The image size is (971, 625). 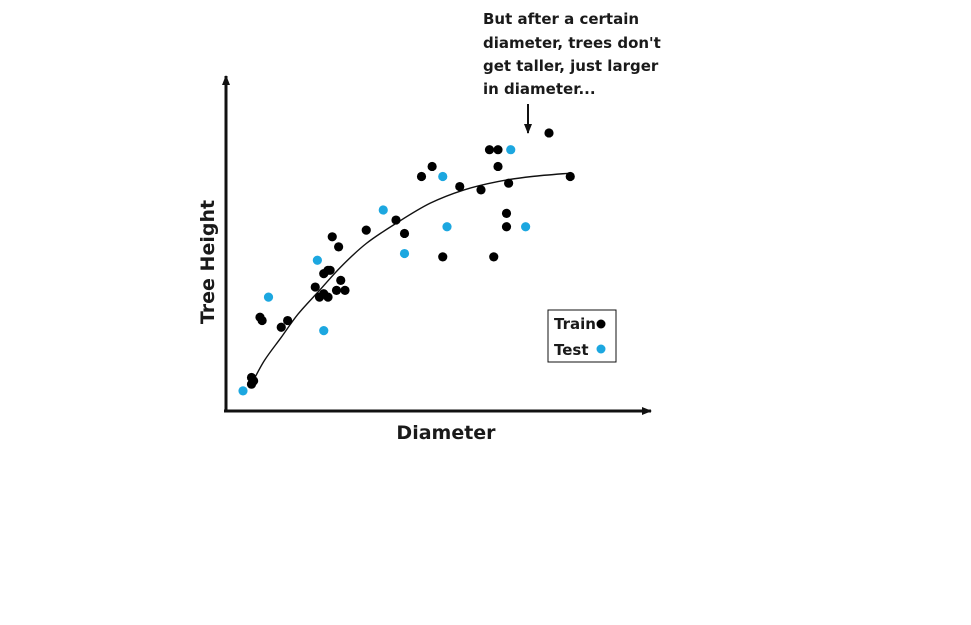 What do you see at coordinates (571, 350) in the screenshot?
I see `legend-label-test: Test` at bounding box center [571, 350].